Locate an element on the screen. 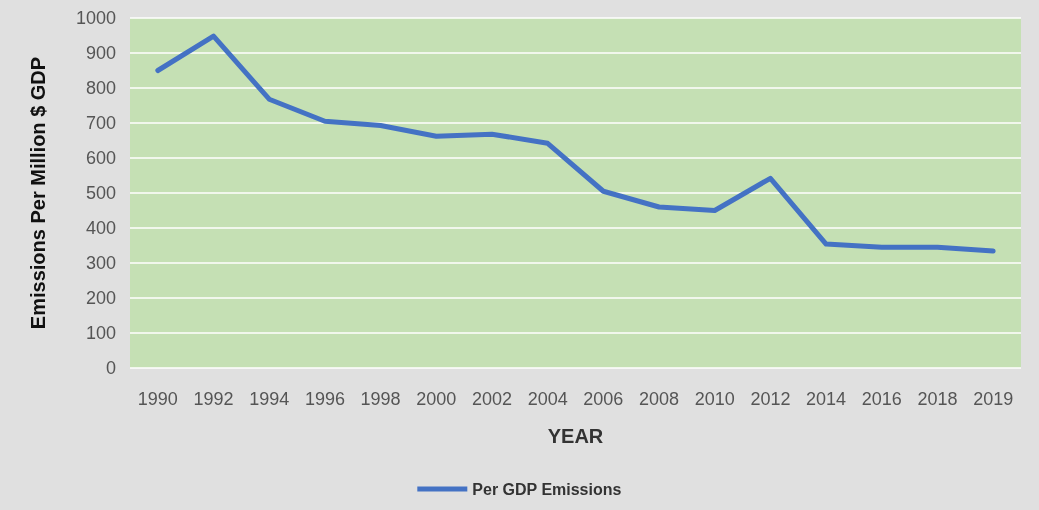 The image size is (1039, 510). y-tick-label: 0 is located at coordinates (110, 368).